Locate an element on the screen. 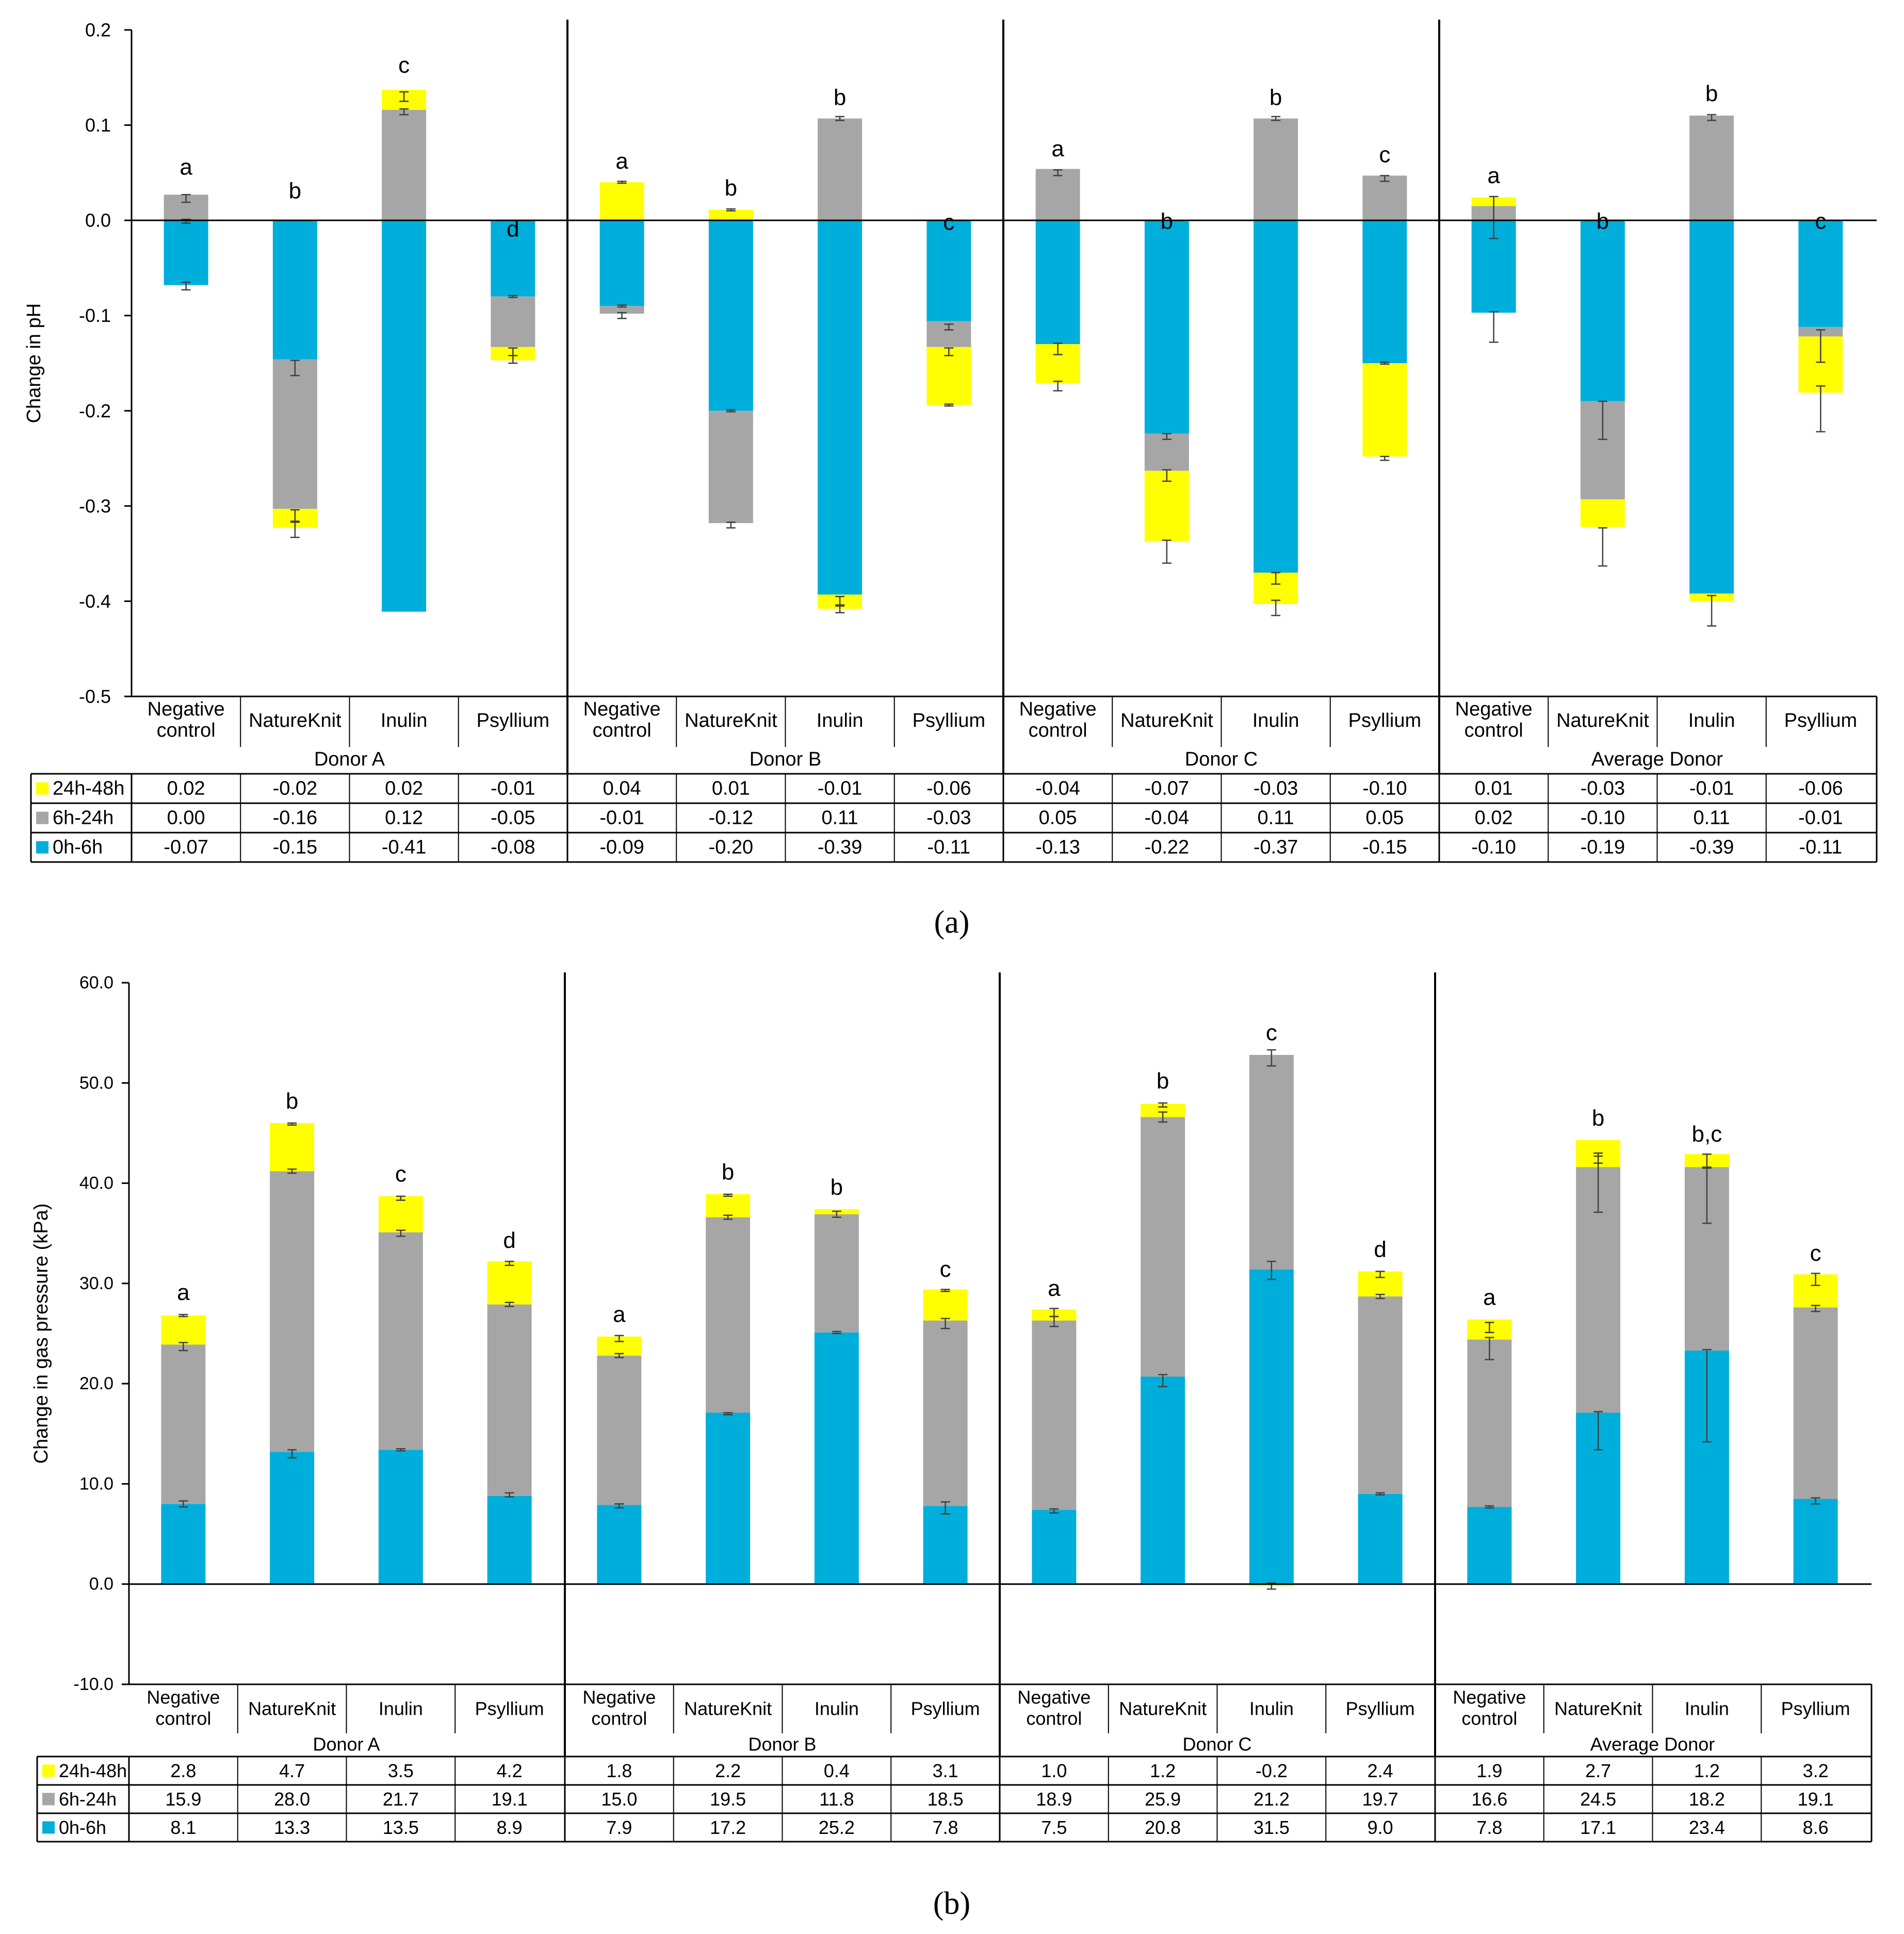 This screenshot has width=1904, height=1934. group-label: Donor B is located at coordinates (782, 1744).